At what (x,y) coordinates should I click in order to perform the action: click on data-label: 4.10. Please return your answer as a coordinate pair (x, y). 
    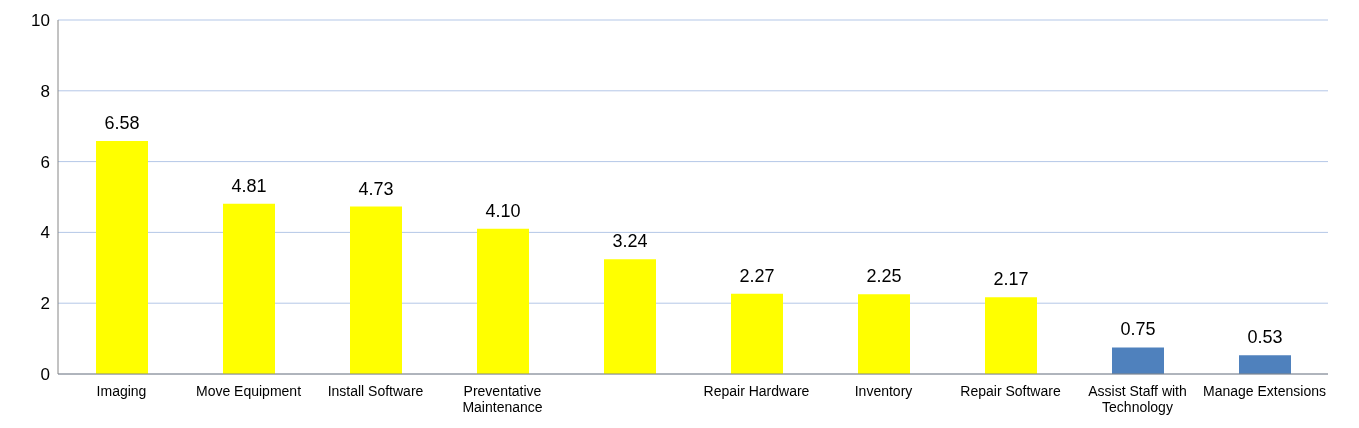
    Looking at the image, I should click on (503, 210).